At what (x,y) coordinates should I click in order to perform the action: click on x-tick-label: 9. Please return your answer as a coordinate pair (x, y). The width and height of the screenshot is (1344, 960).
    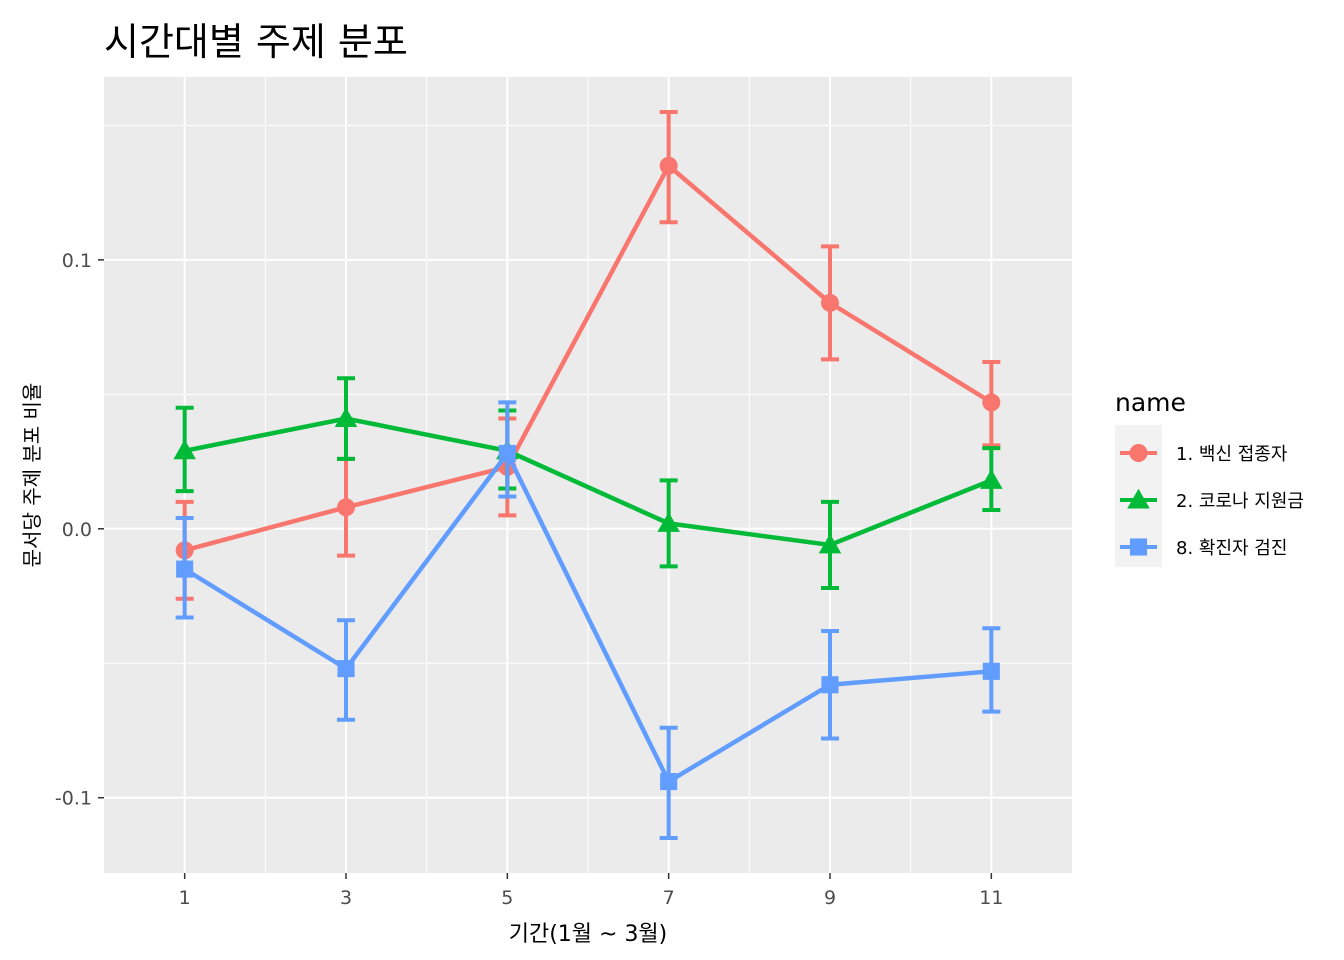
    Looking at the image, I should click on (830, 898).